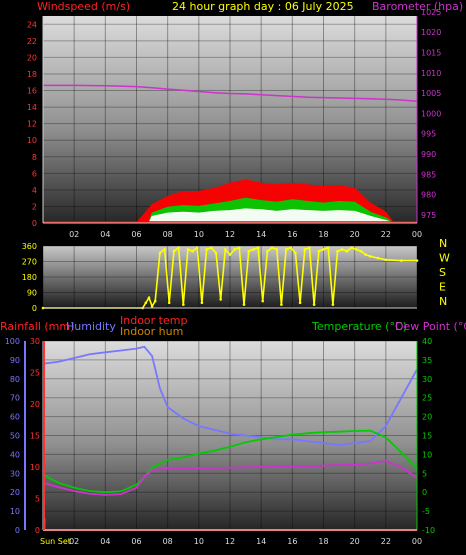 The width and height of the screenshot is (466, 555). Describe the element at coordinates (15, 398) in the screenshot. I see `humidity-y-tick-label: 70` at that location.